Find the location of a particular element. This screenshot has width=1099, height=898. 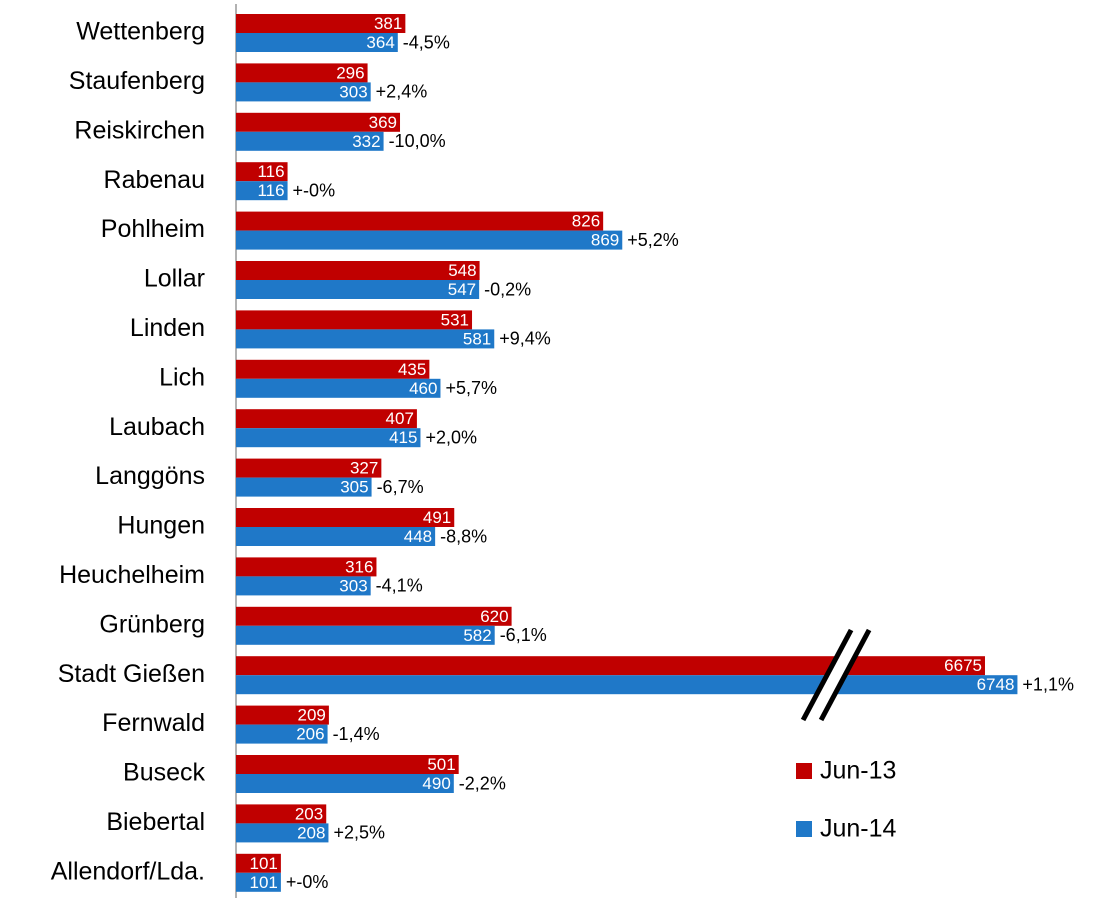

value-label: 209 is located at coordinates (312, 715).